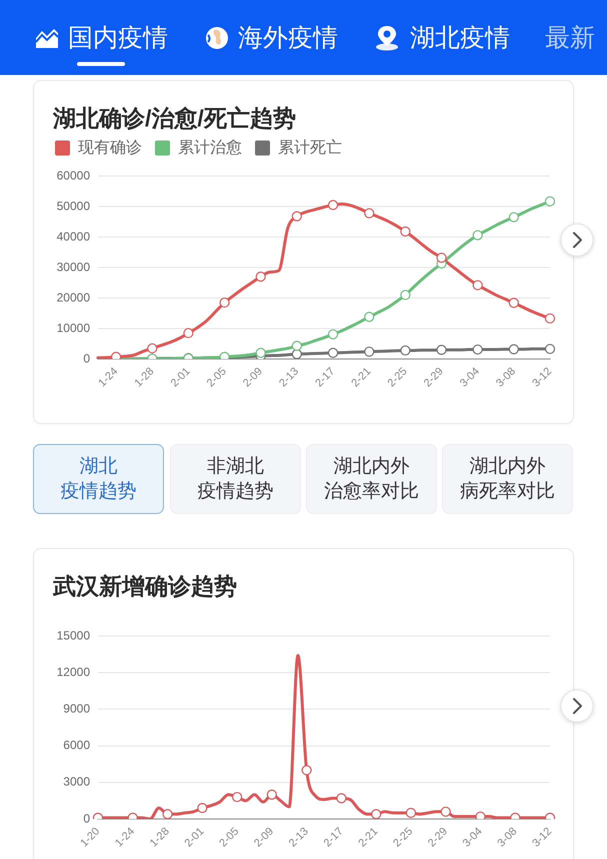 This screenshot has height=859, width=607. Describe the element at coordinates (73, 297) in the screenshot. I see `y-tick-label: 20000` at that location.